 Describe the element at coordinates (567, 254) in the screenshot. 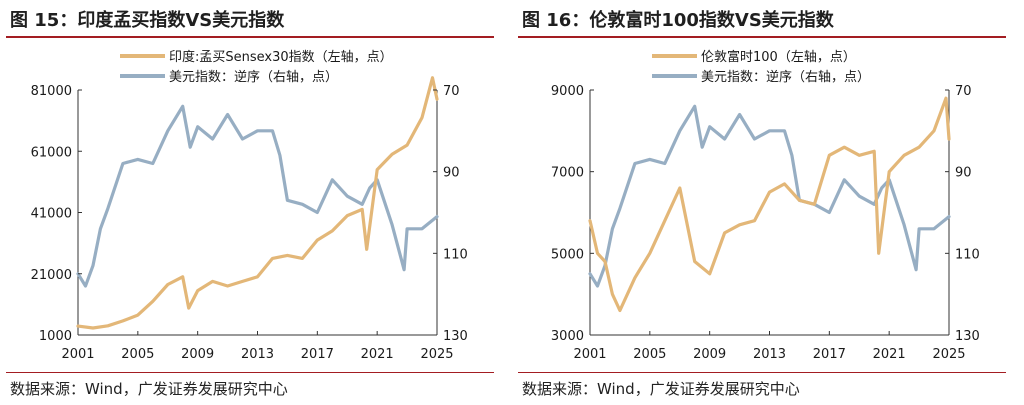

I see `left-tick-label: 5000` at that location.